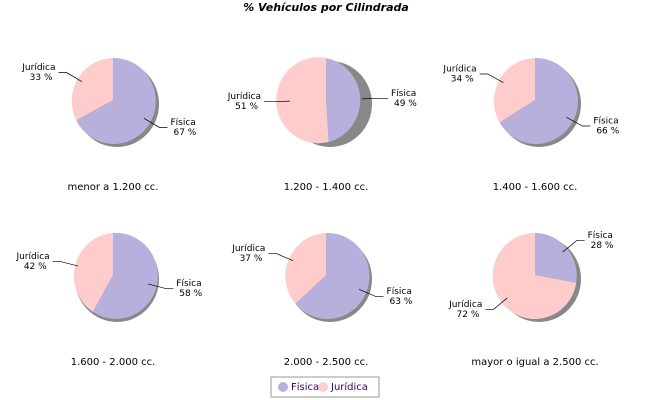  What do you see at coordinates (401, 302) in the screenshot?
I see `slice-value: 63 %` at bounding box center [401, 302].